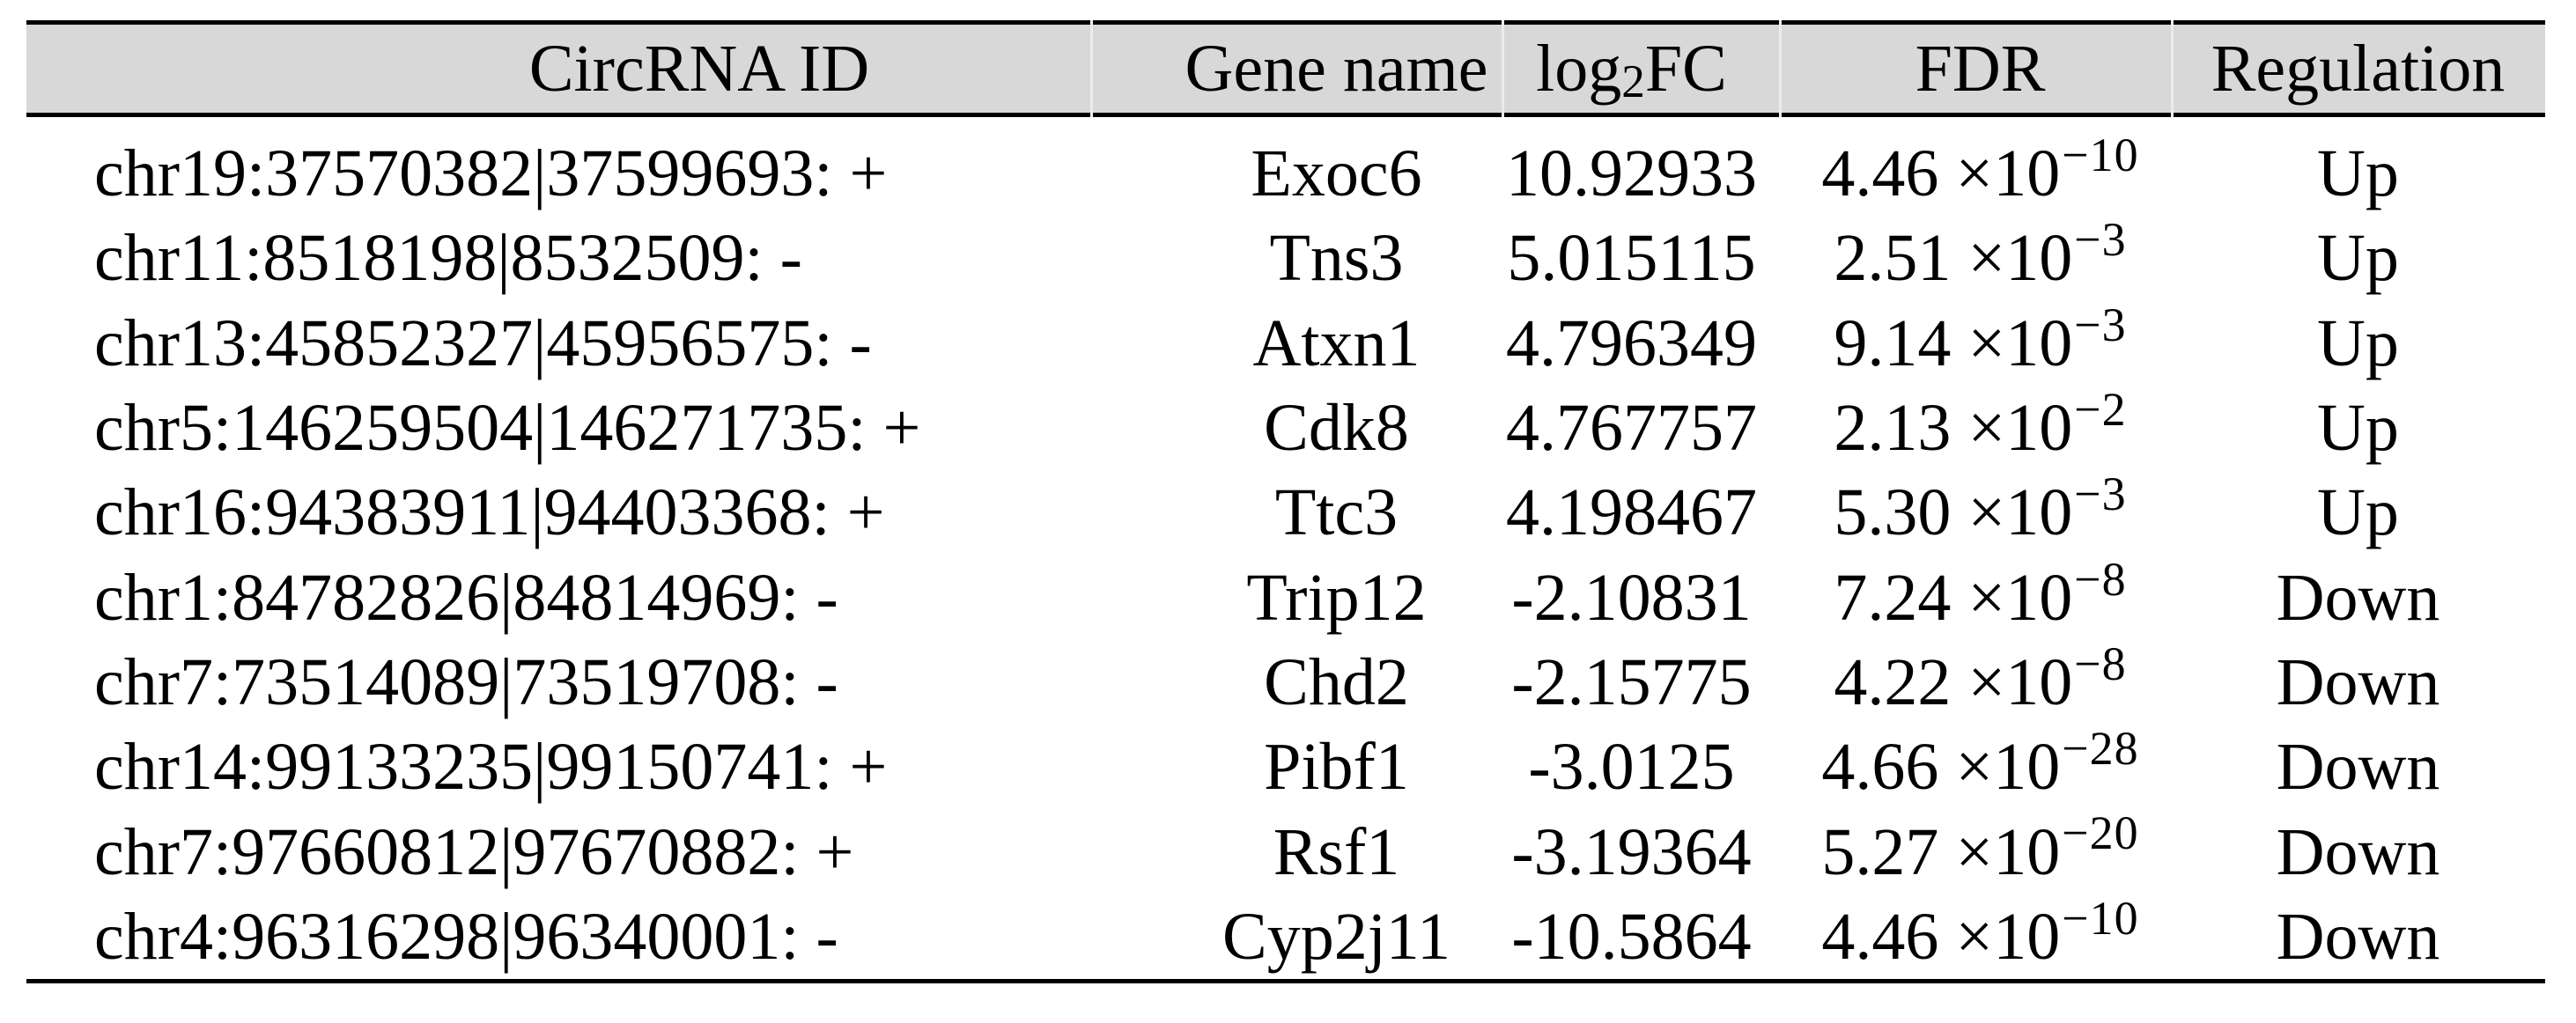 Image resolution: width=2576 pixels, height=1023 pixels. What do you see at coordinates (1336, 428) in the screenshot?
I see `cell-gene-name: Cdk8` at bounding box center [1336, 428].